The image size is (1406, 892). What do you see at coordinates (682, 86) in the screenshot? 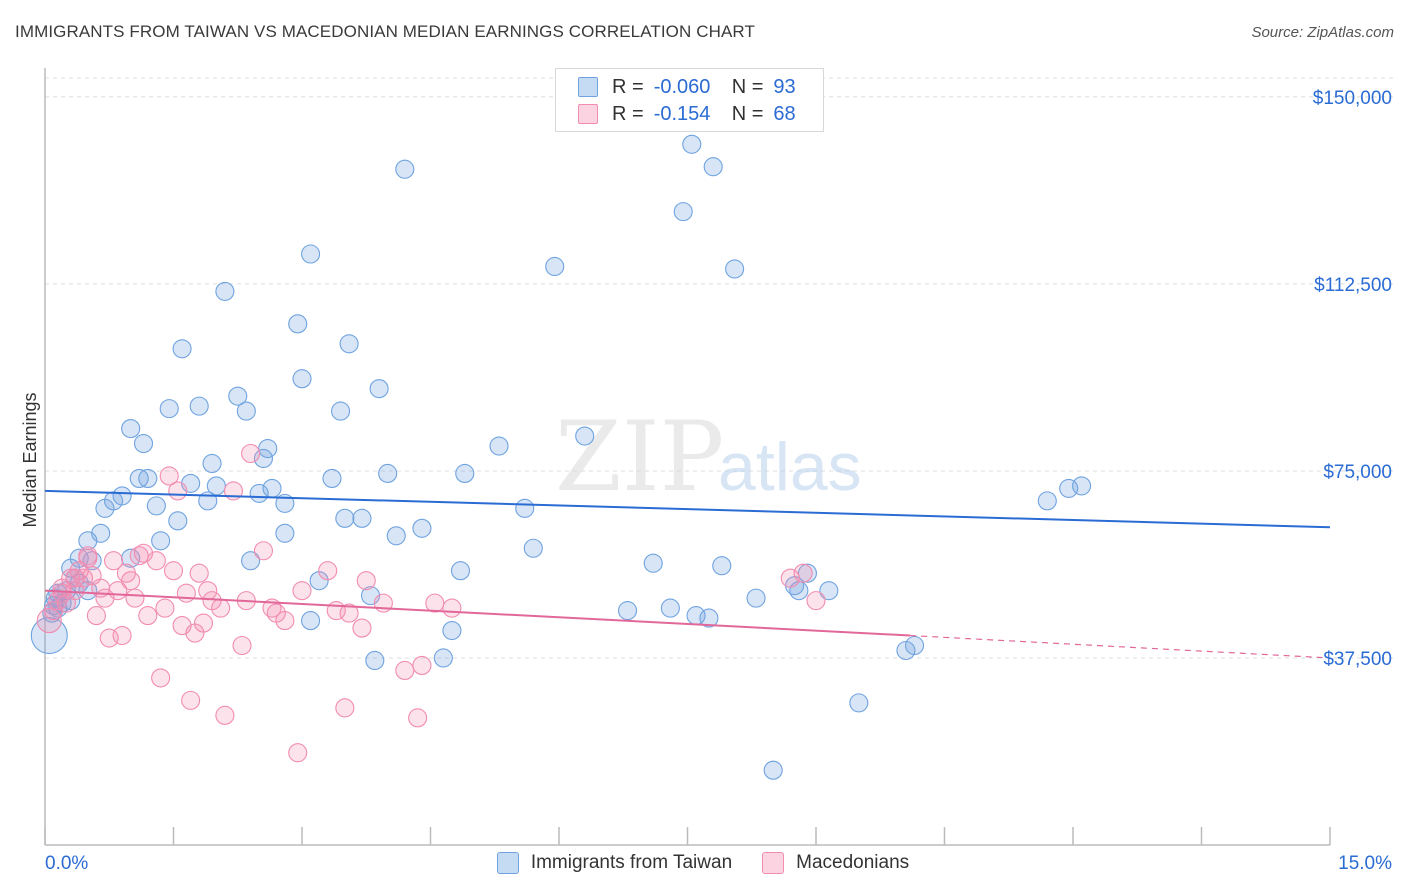
I see `legend-r-value: -0.060` at bounding box center [682, 86].